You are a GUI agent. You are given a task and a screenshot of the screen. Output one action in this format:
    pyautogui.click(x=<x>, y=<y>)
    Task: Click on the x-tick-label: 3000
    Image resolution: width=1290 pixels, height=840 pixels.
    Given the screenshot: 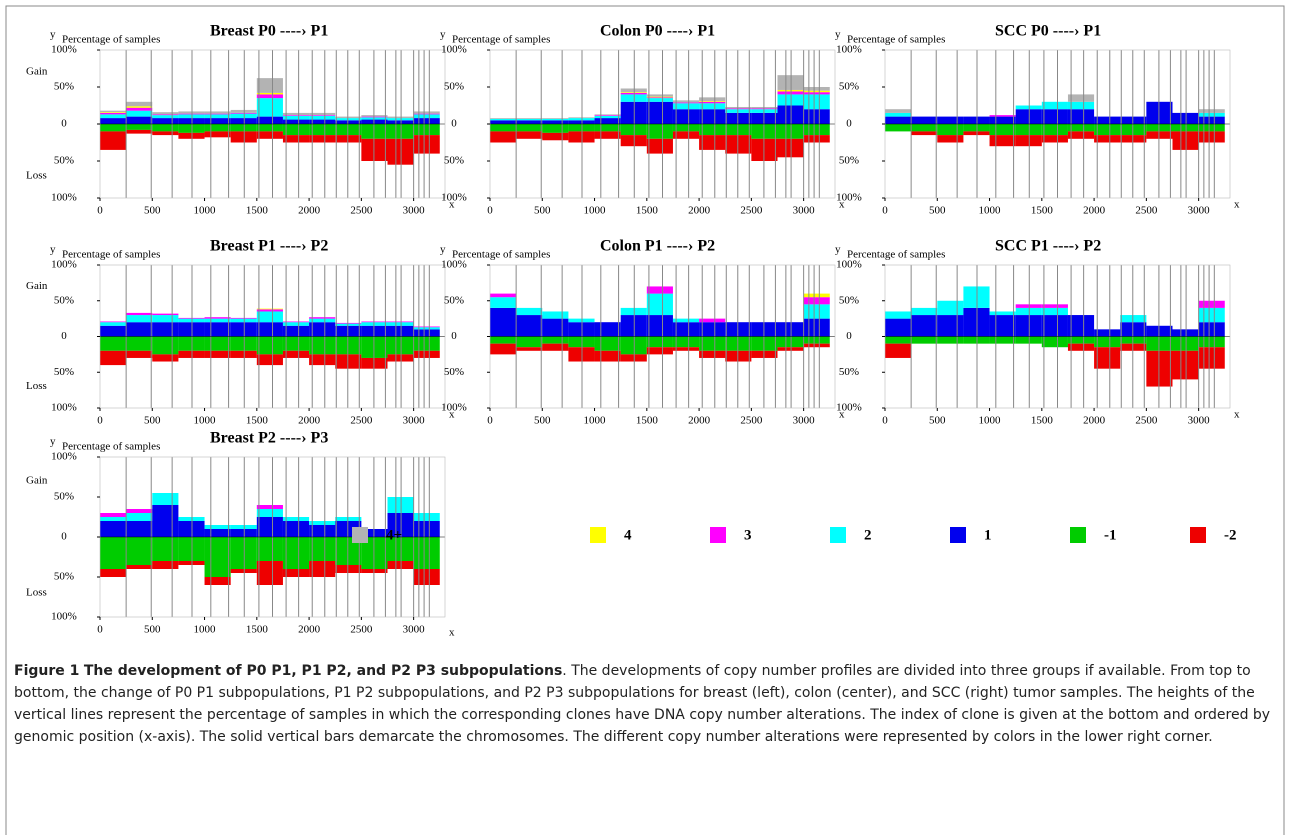 What is the action you would take?
    pyautogui.click(x=414, y=630)
    